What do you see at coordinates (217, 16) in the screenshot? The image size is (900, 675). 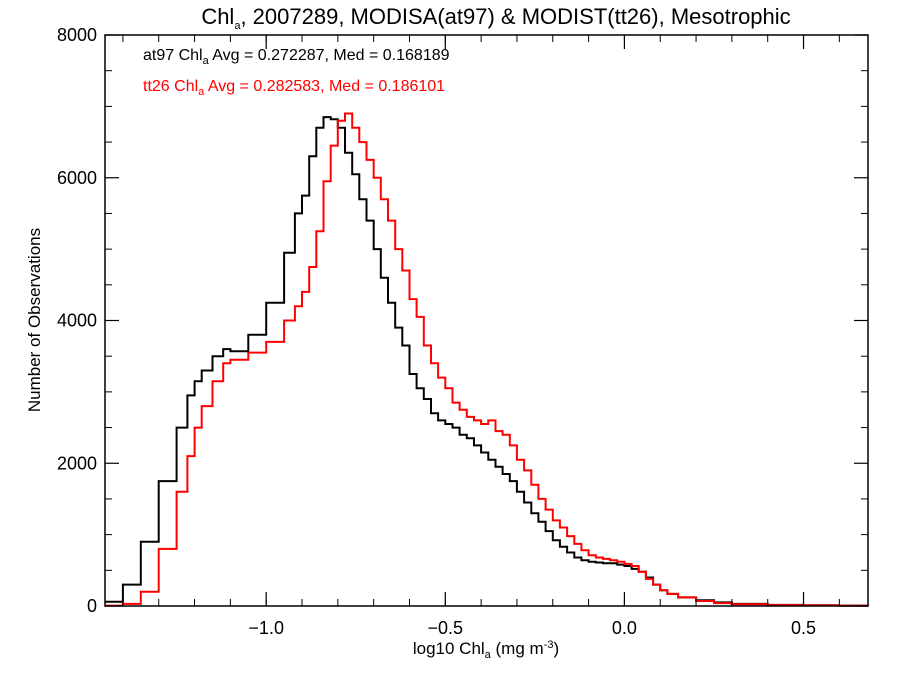 I see `chart-title-prefix: Chl` at bounding box center [217, 16].